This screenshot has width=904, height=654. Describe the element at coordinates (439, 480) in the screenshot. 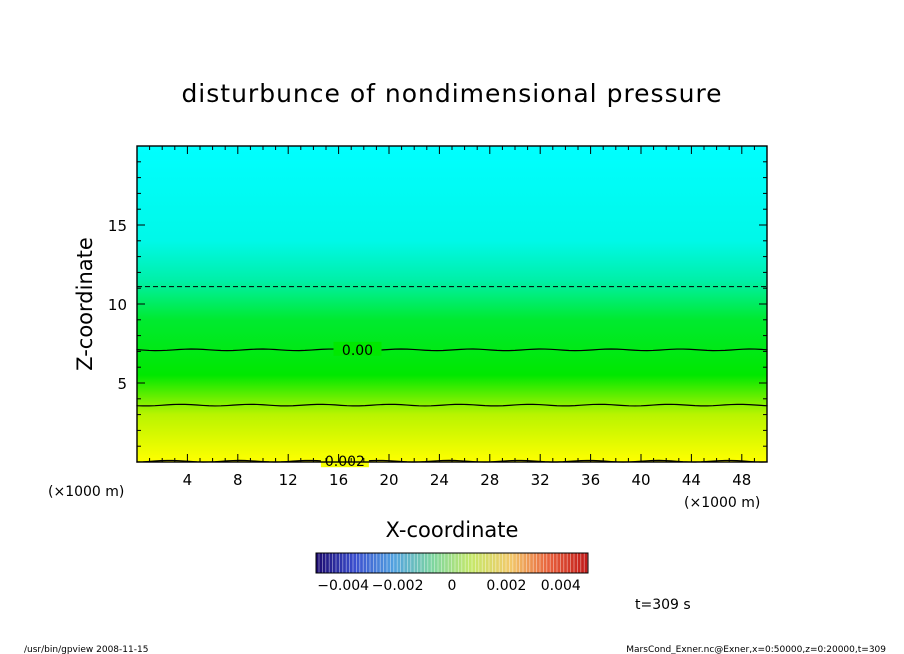

I see `x-tick-label: 24` at that location.